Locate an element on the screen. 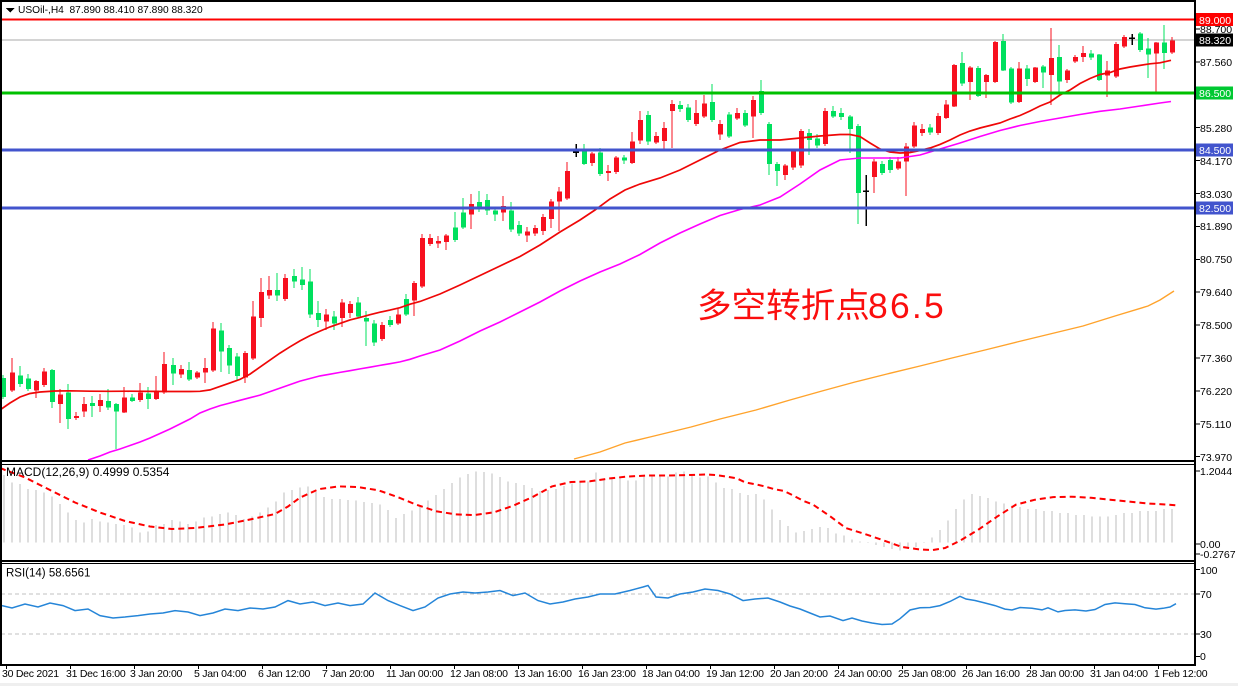 The height and width of the screenshot is (686, 1238). svg-text: 88.320 is located at coordinates (1215, 41).